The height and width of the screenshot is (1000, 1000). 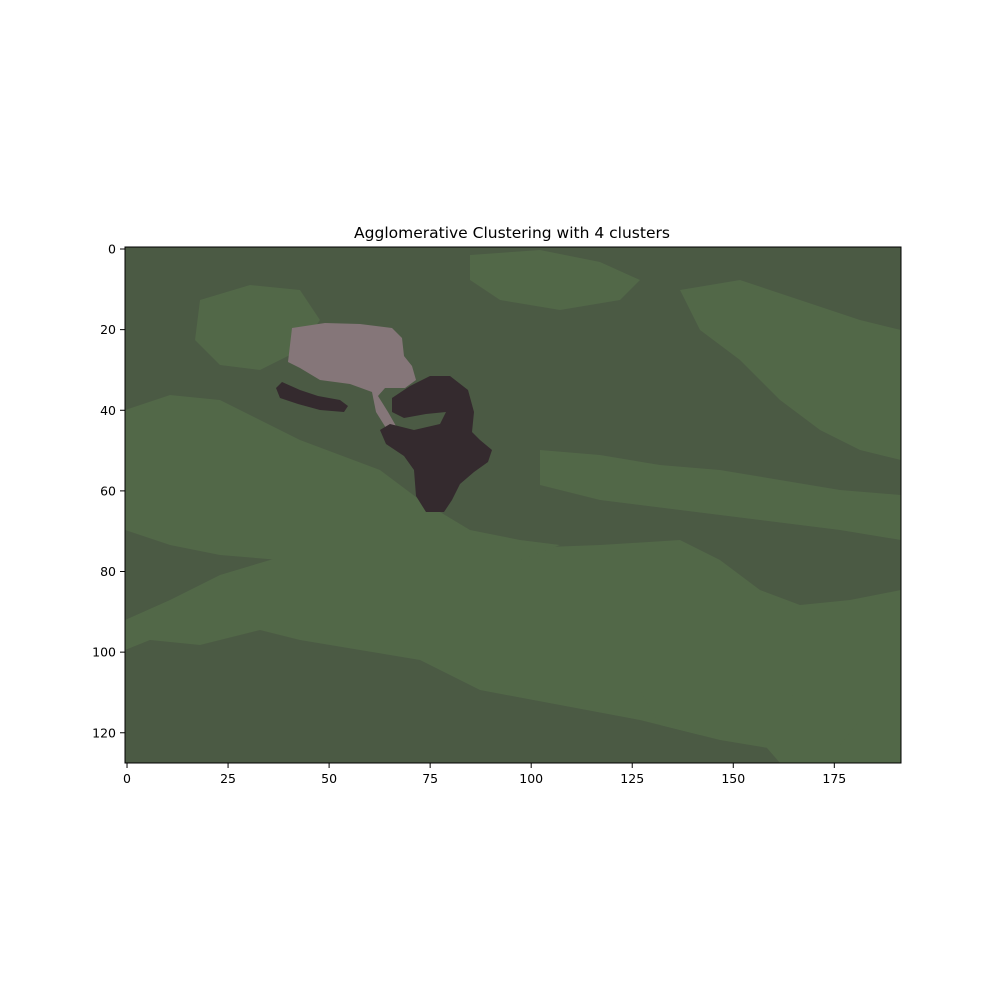 I want to click on y-axis: 0 20 40 60 80 100 120, so click(x=108, y=491).